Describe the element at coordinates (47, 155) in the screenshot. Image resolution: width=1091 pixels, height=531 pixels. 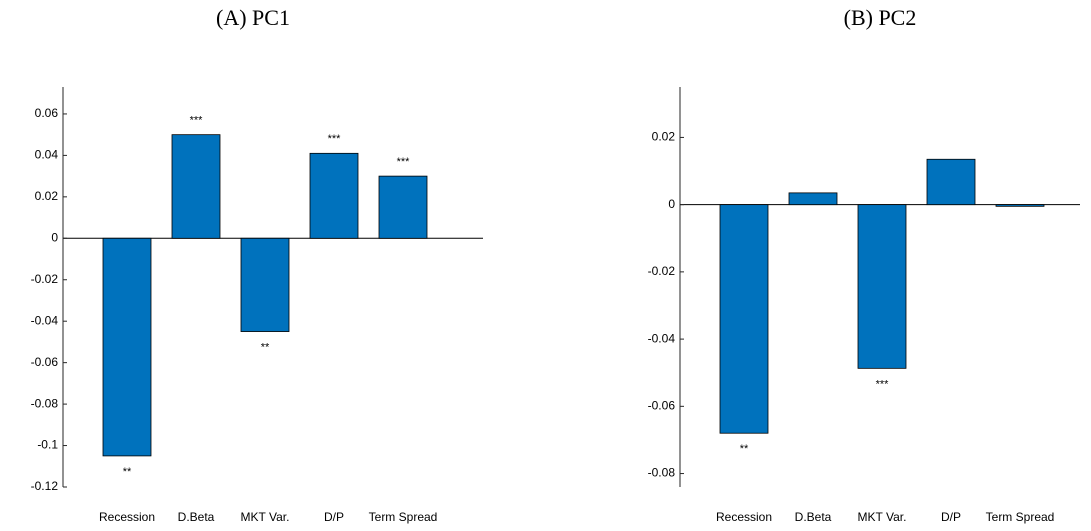
I see `y-tick-label: 0.04` at that location.